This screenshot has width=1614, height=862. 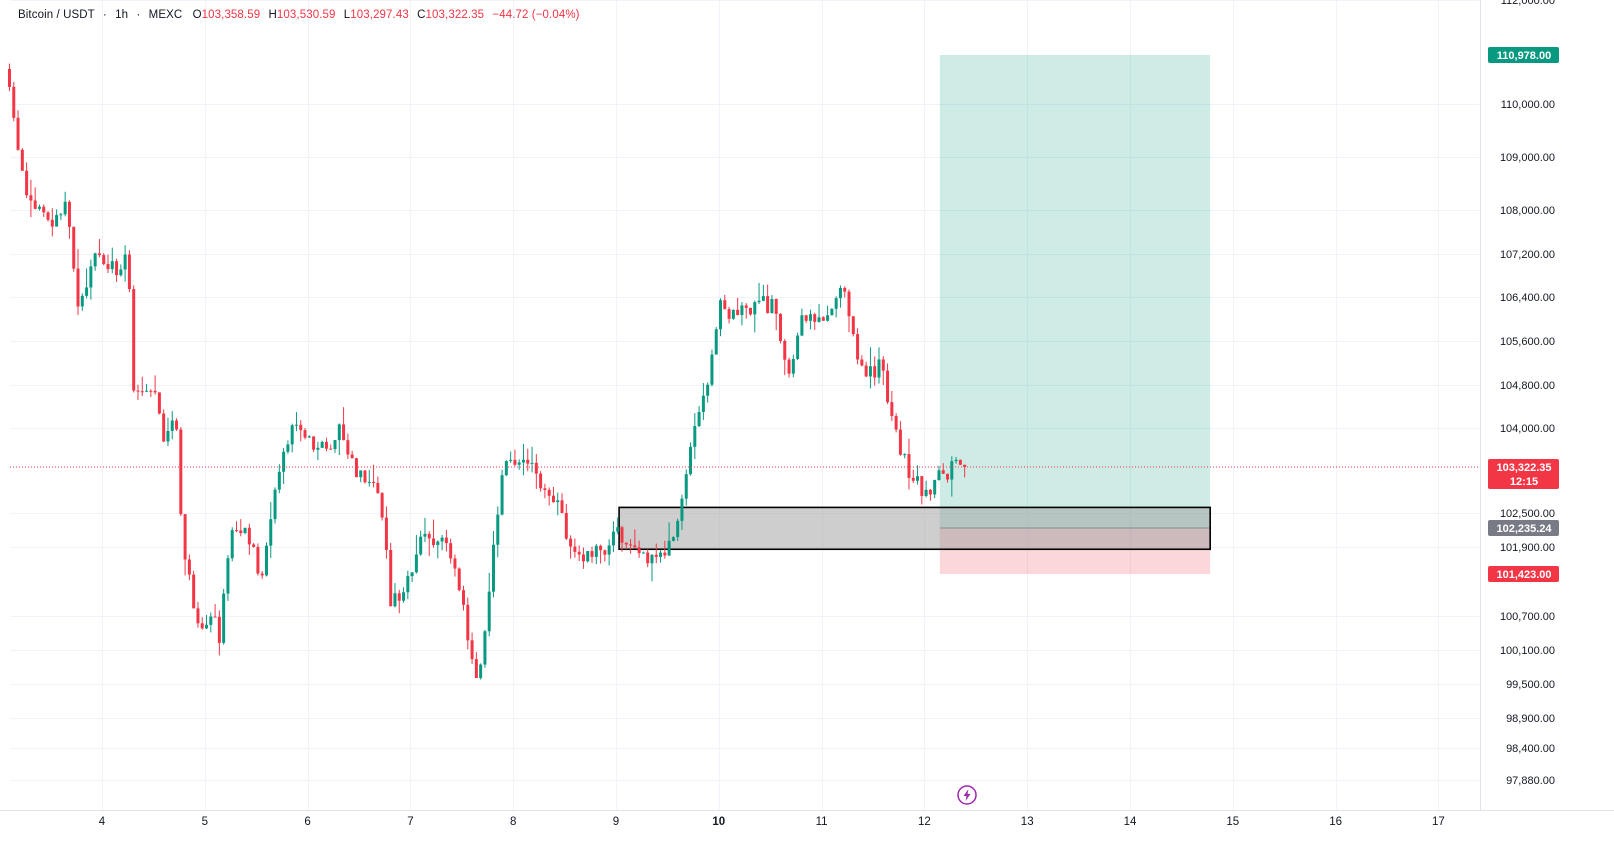 What do you see at coordinates (1530, 781) in the screenshot?
I see `y-tick-label: 97,880.00` at bounding box center [1530, 781].